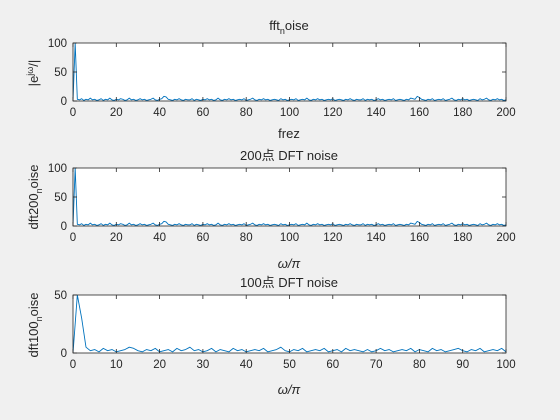 The image size is (560, 420). What do you see at coordinates (64, 354) in the screenshot?
I see `subplot-3-y-tick-label: 0` at bounding box center [64, 354].